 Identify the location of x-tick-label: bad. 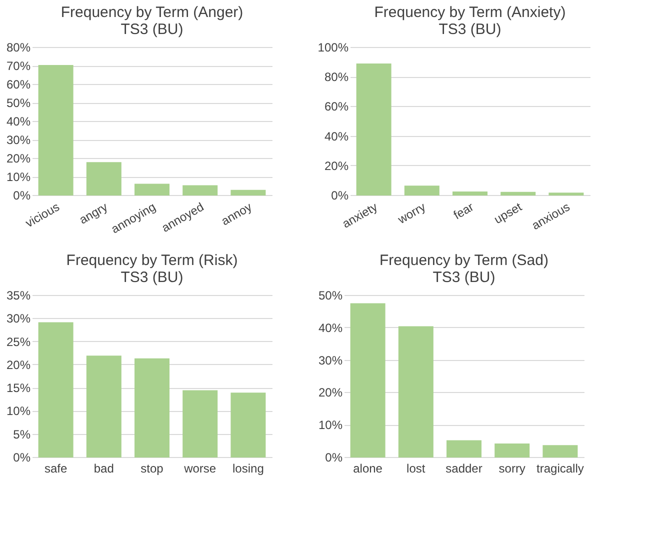
(104, 469).